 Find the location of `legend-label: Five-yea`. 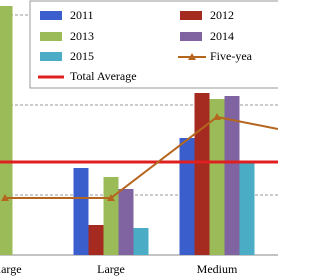

legend-label: Five-yea is located at coordinates (231, 56).